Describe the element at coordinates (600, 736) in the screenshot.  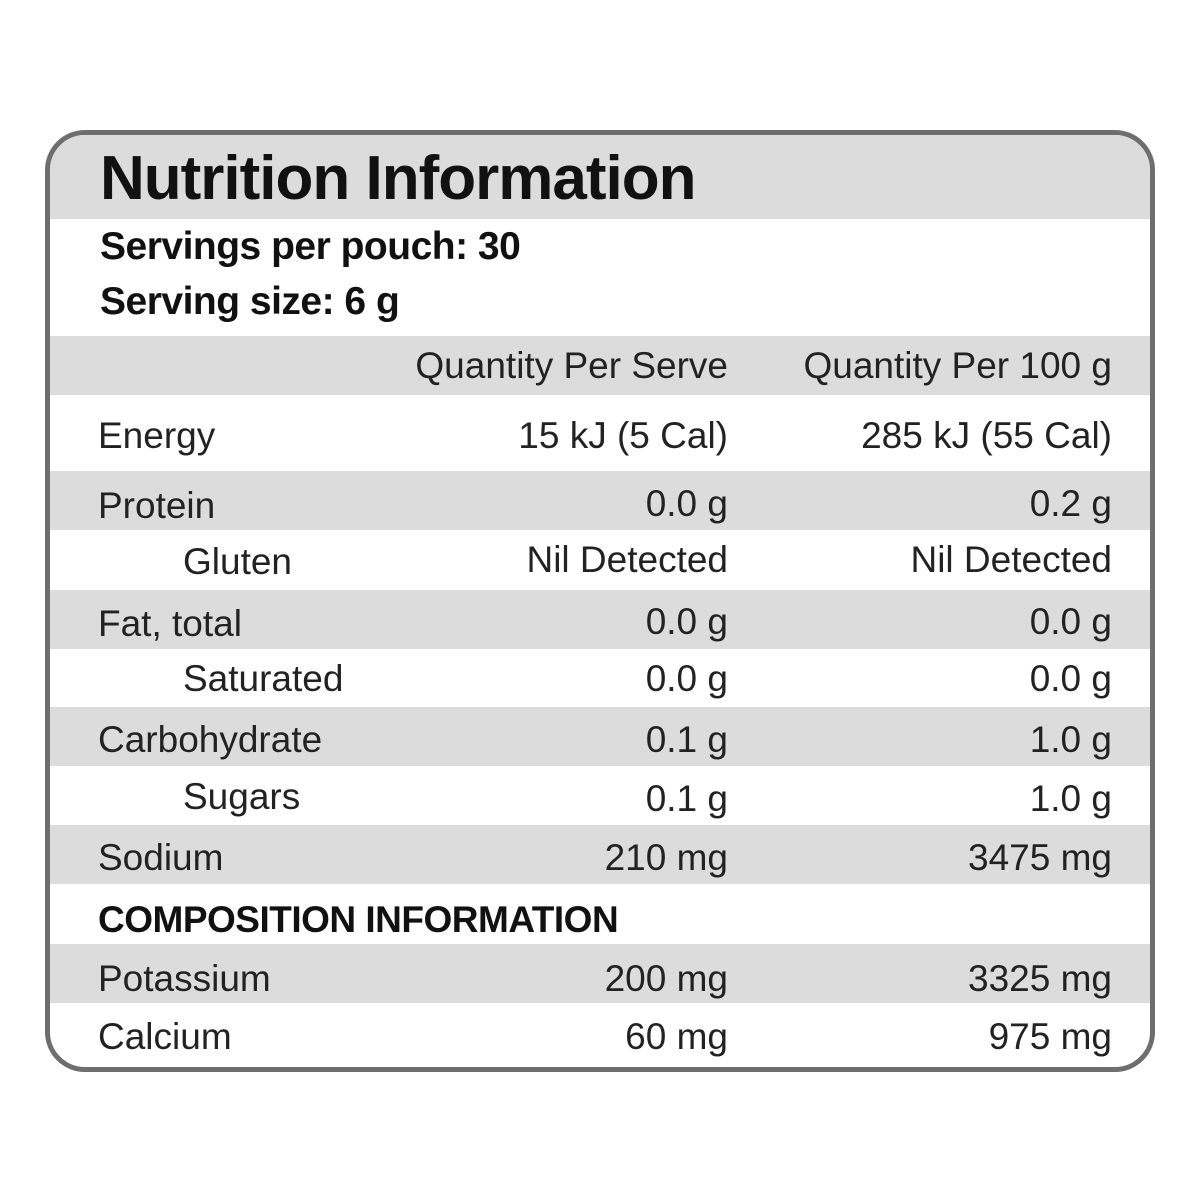
I see `row-band-carbohydrate` at that location.